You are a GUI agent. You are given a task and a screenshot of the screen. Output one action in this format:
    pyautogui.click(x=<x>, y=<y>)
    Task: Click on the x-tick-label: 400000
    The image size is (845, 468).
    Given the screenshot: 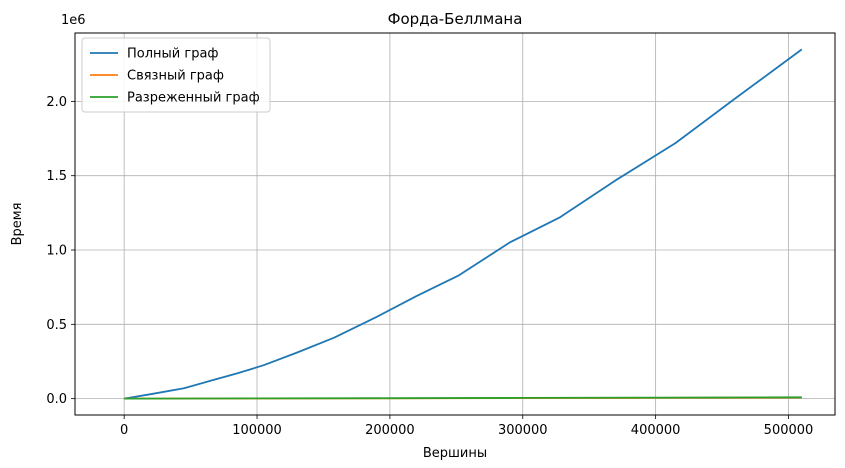 What is the action you would take?
    pyautogui.click(x=656, y=430)
    